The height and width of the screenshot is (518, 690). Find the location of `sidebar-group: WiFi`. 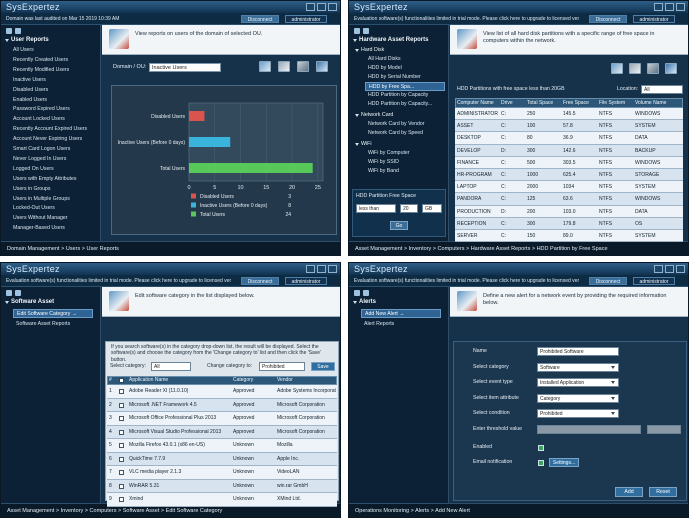

sidebar-group: WiFi is located at coordinates (366, 144).